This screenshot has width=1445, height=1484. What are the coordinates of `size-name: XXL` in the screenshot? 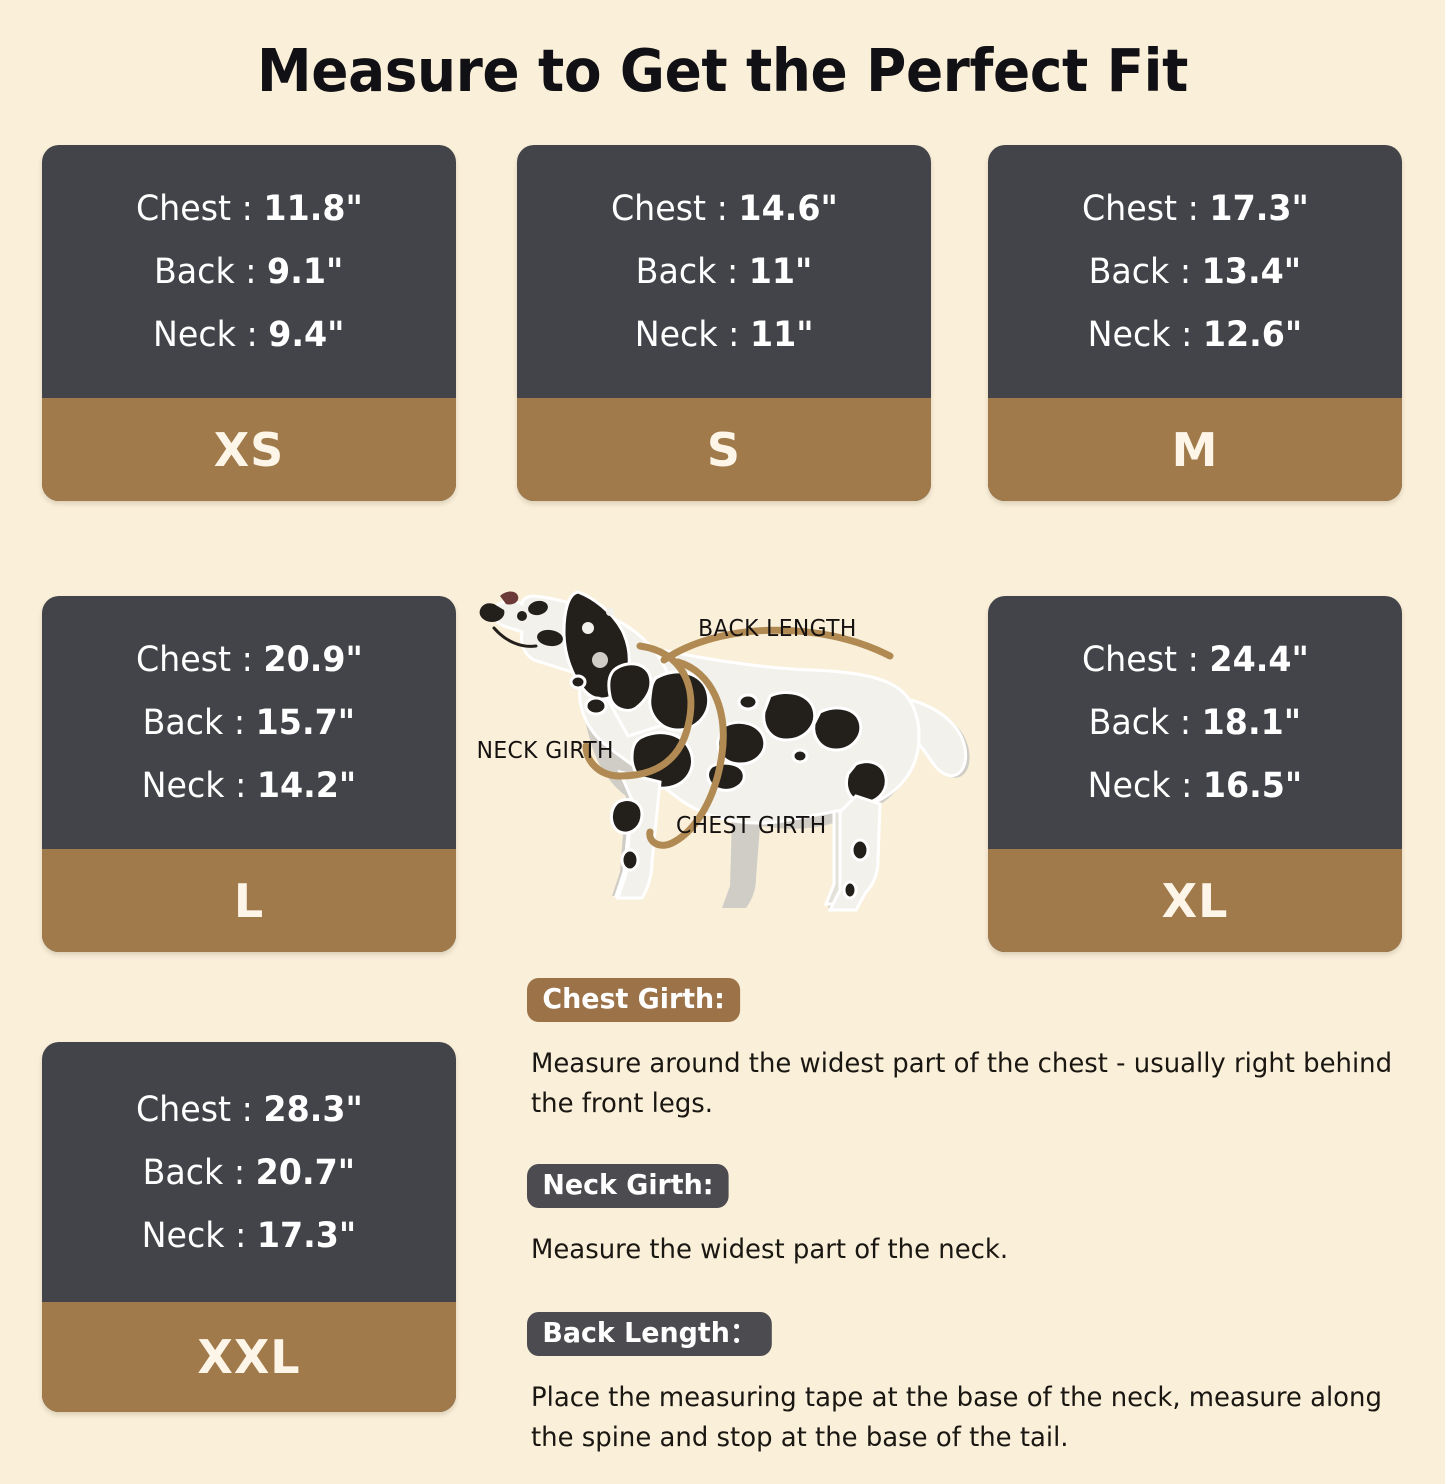 It's located at (249, 1357).